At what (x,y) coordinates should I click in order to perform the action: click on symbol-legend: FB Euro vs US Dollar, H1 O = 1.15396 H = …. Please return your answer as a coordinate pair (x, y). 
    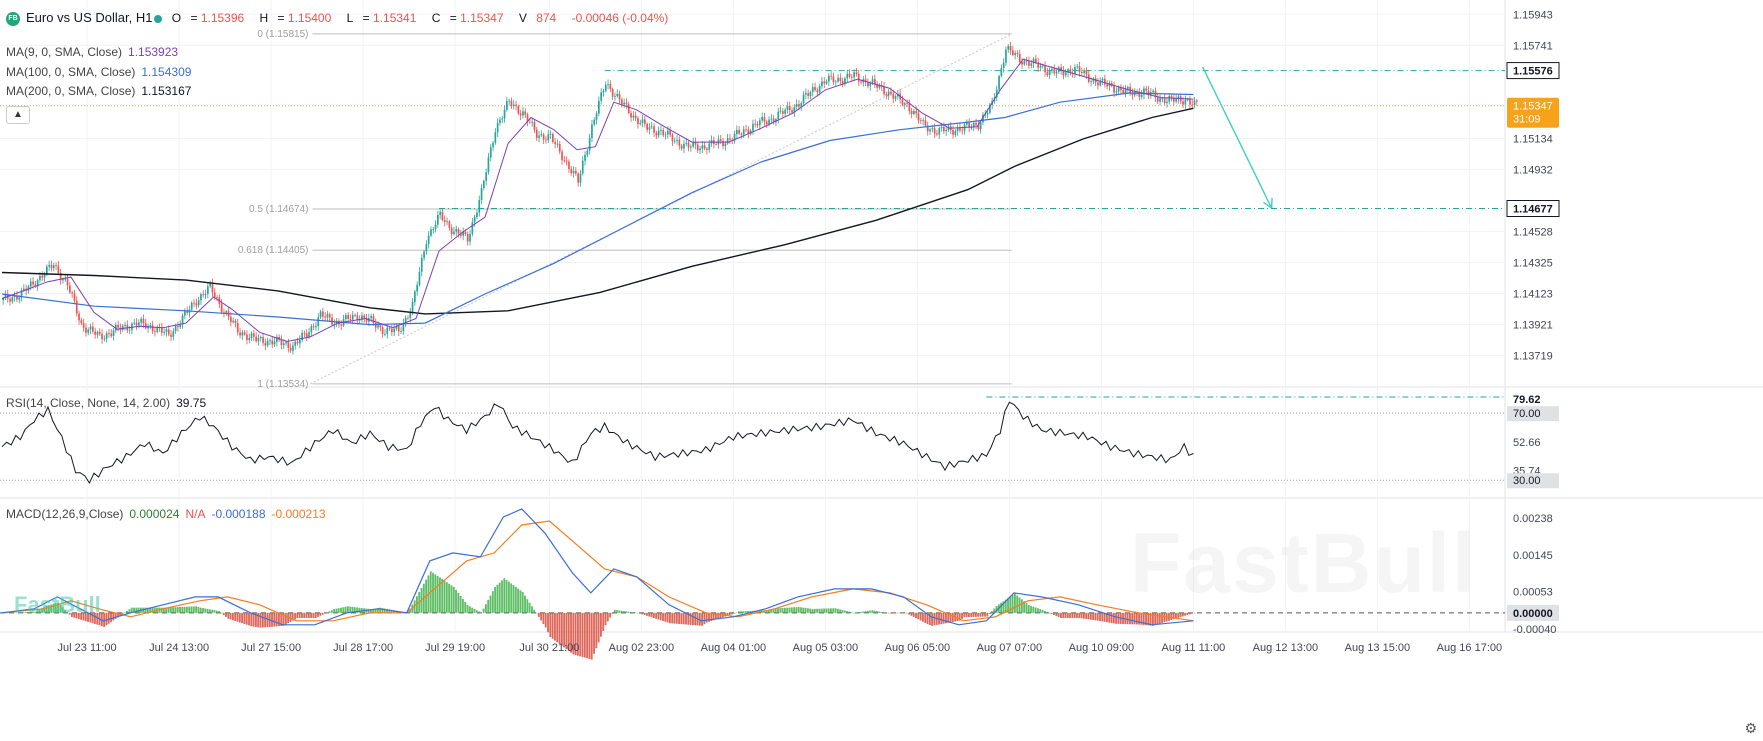
    Looking at the image, I should click on (340, 18).